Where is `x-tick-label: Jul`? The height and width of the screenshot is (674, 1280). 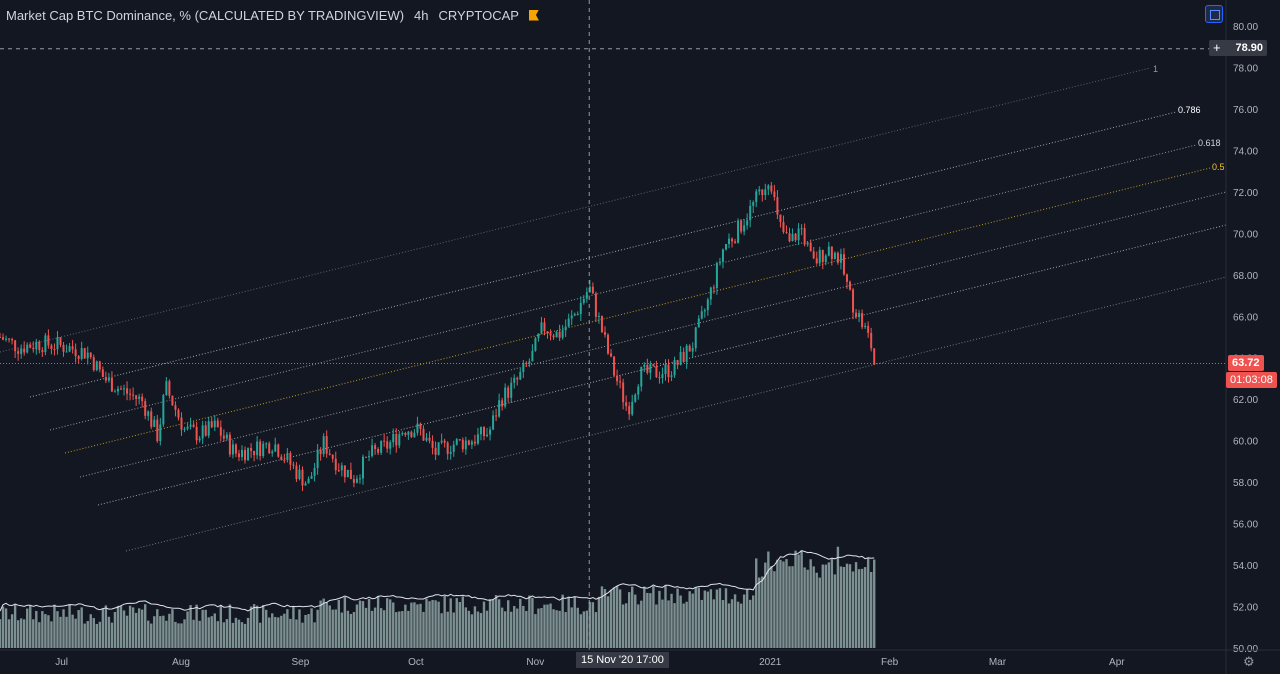
x-tick-label: Jul is located at coordinates (61, 662).